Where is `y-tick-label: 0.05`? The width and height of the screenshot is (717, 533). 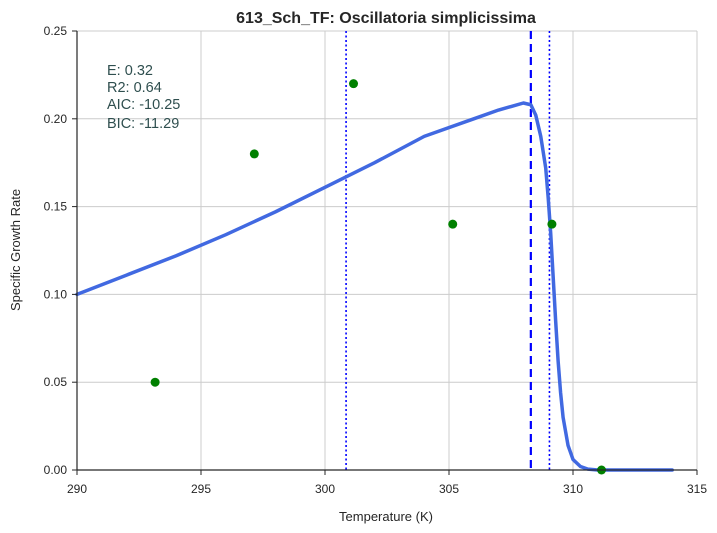
y-tick-label: 0.05 is located at coordinates (56, 382).